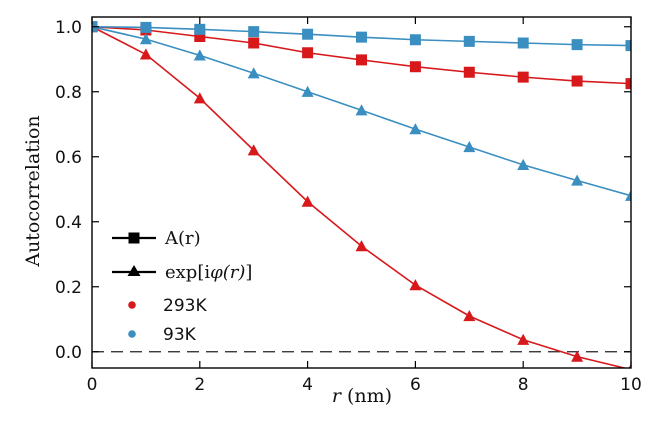 The width and height of the screenshot is (664, 429). What do you see at coordinates (182, 286) in the screenshot?
I see `legend: A(r) exp[iφ(r)] 293K 93K` at bounding box center [182, 286].